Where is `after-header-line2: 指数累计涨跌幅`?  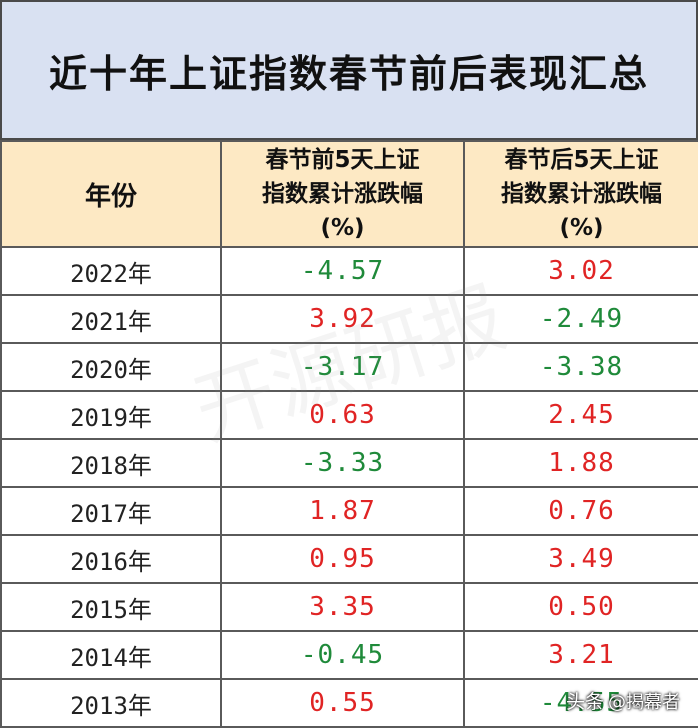 after-header-line2: 指数累计涨跌幅 is located at coordinates (581, 194).